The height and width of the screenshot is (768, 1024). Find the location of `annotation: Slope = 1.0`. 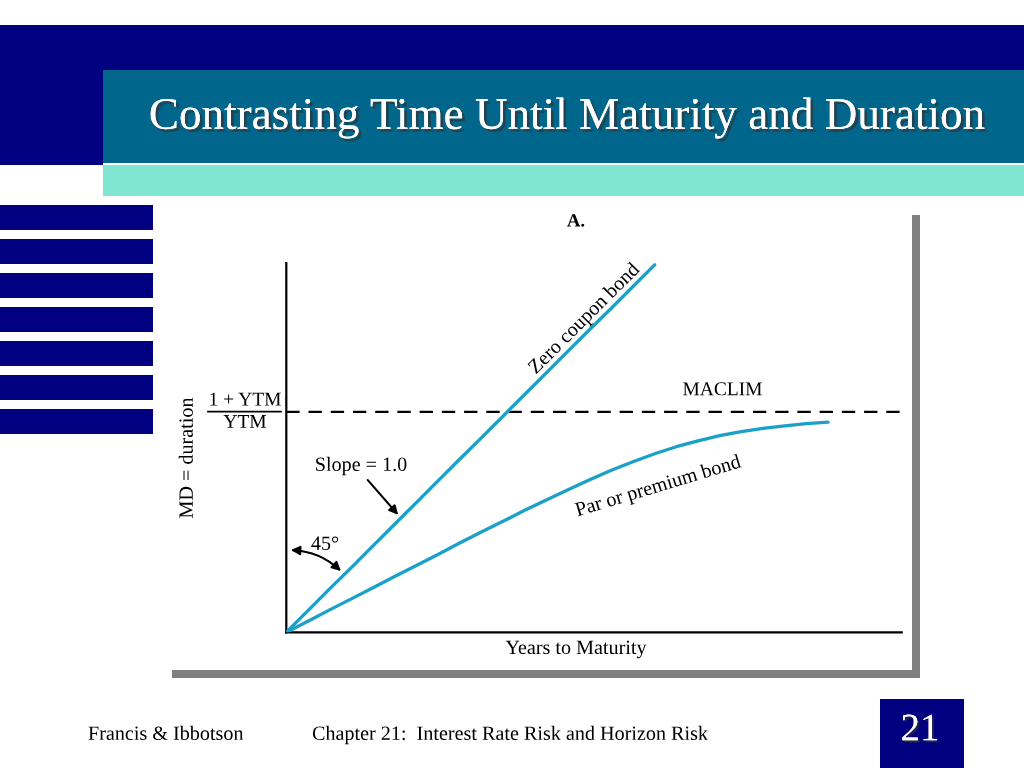

annotation: Slope = 1.0 is located at coordinates (361, 466).